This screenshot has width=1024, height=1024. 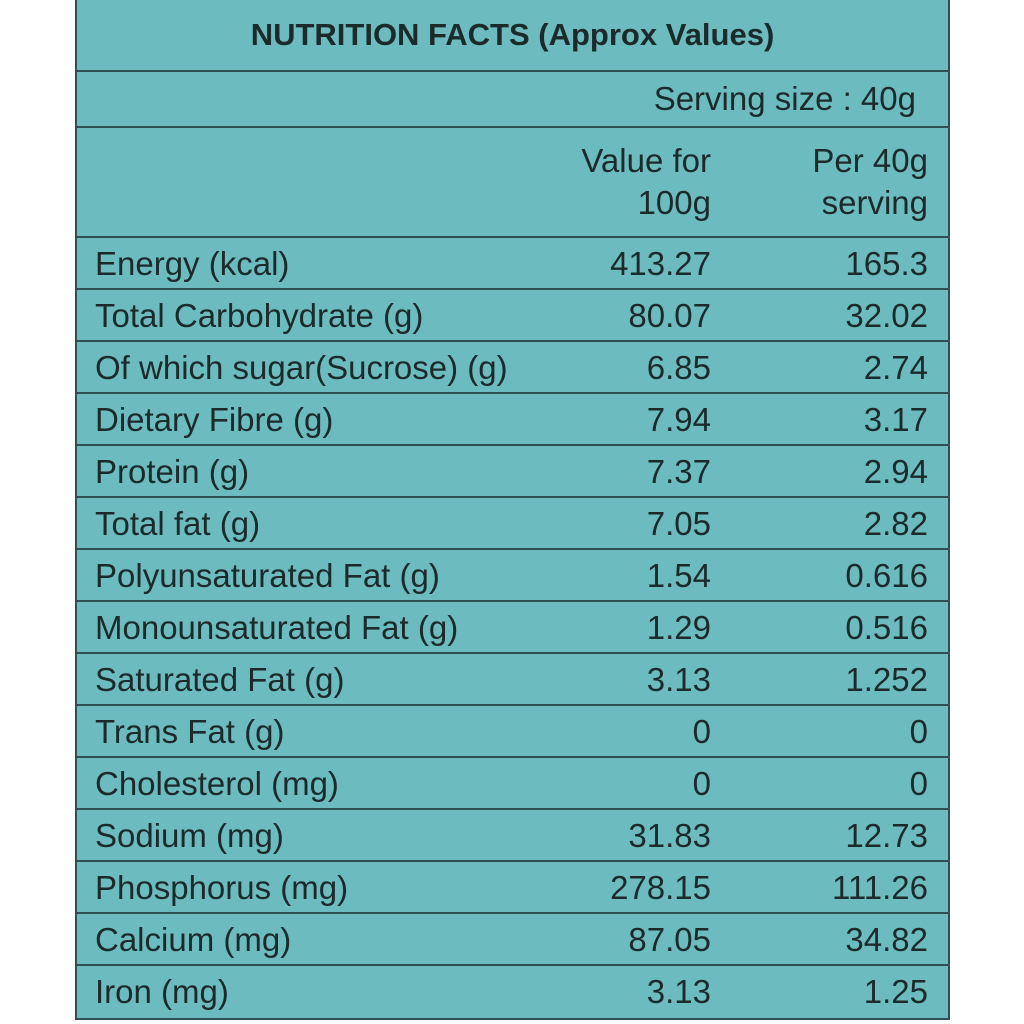 What do you see at coordinates (512, 888) in the screenshot?
I see `table-row: Phosphorus (mg) 278.15 111.26` at bounding box center [512, 888].